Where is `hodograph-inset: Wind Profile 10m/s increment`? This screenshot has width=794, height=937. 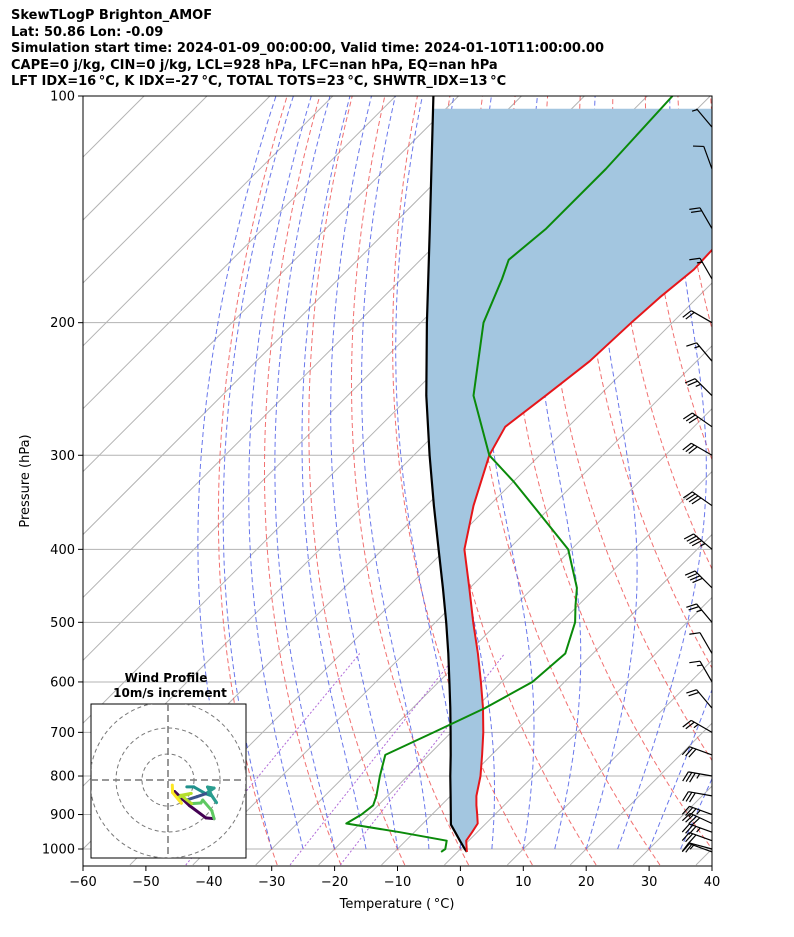
hodograph-inset: Wind Profile 10m/s increment is located at coordinates (168, 765).